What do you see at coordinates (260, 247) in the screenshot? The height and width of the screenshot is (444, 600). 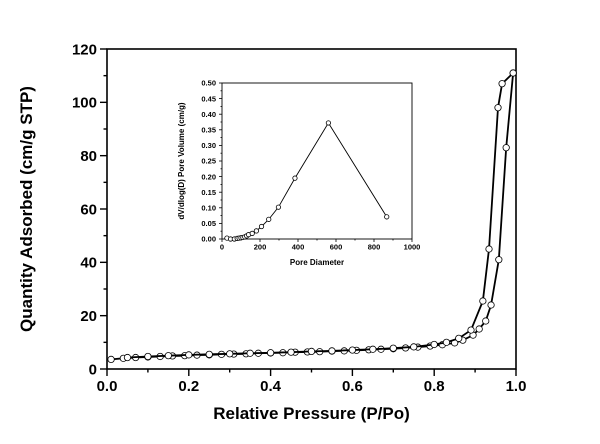 I see `x-tick-label: 200` at bounding box center [260, 247].